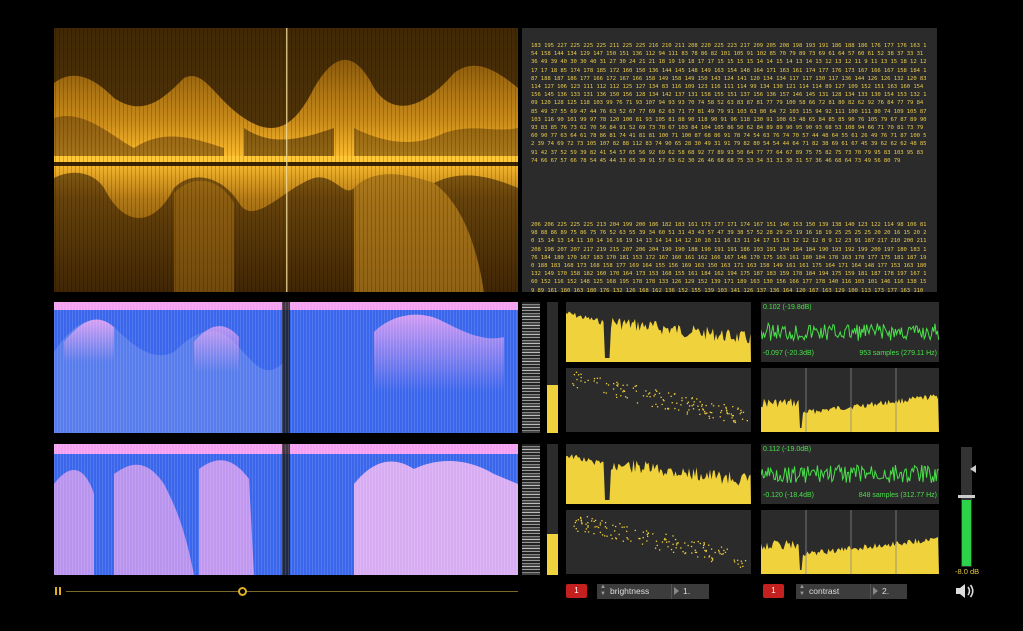 This screenshot has width=1023, height=631. I want to click on contrast-value: 2., so click(886, 591).